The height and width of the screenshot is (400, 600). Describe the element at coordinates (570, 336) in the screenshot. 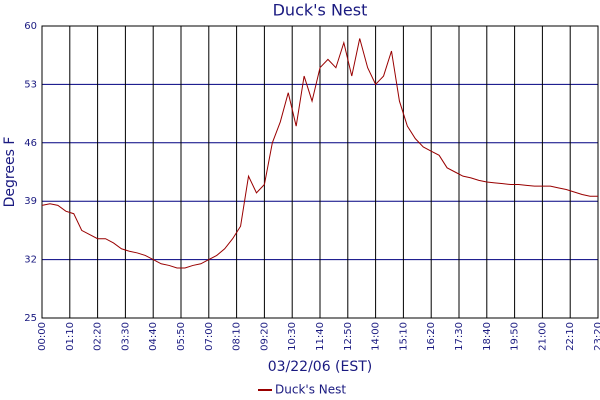

I see `x-tick-label: 22:10` at that location.